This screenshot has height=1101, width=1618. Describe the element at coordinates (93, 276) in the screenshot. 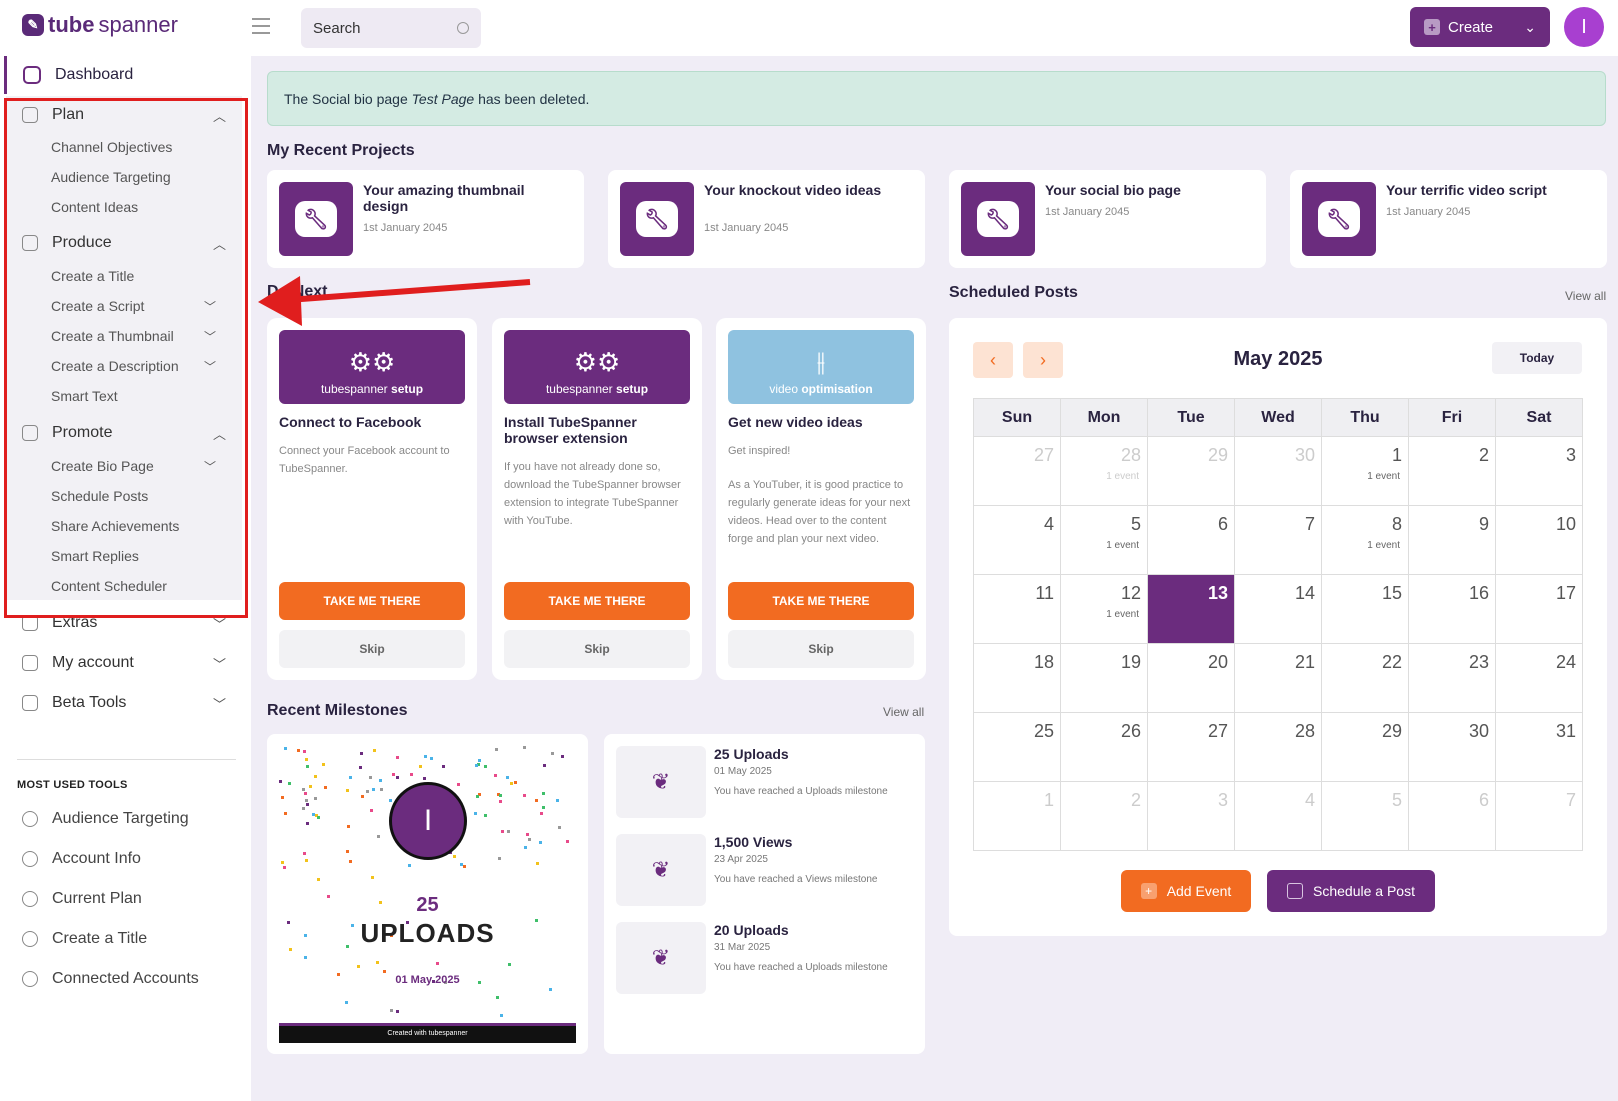

I see `sidebar-subitem: Create a Title` at that location.